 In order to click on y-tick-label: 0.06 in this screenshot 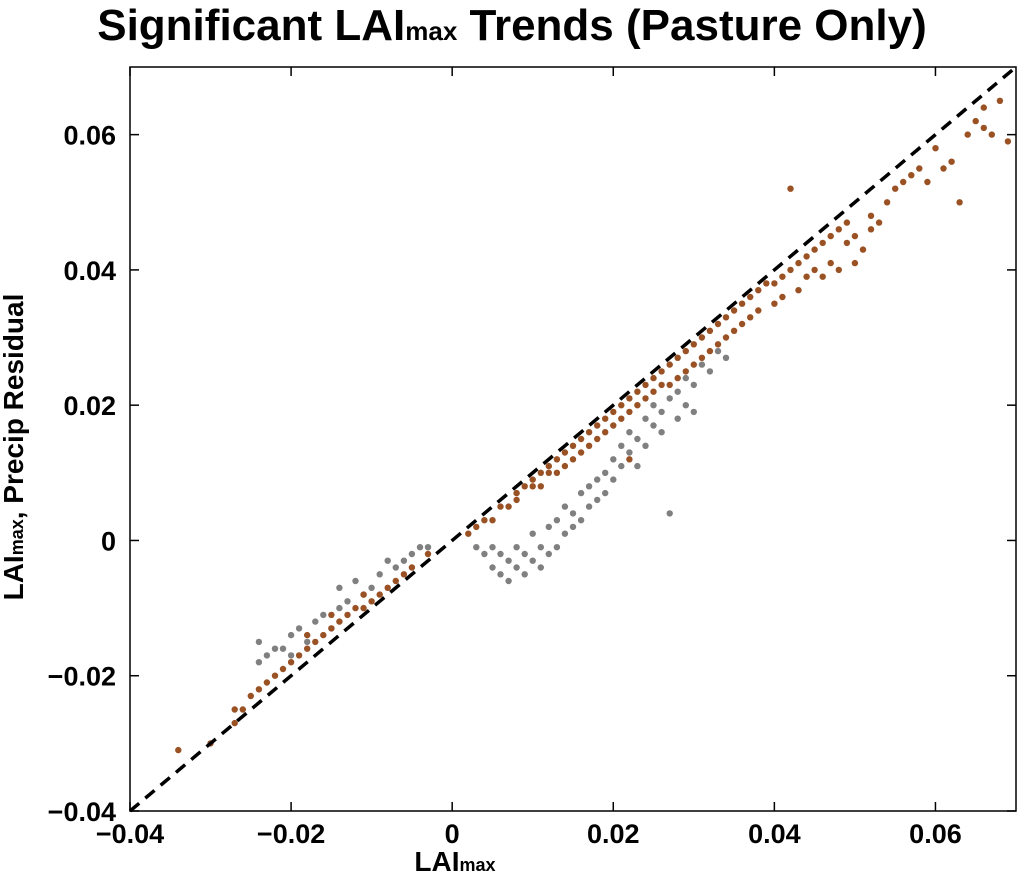, I will do `click(89, 136)`.